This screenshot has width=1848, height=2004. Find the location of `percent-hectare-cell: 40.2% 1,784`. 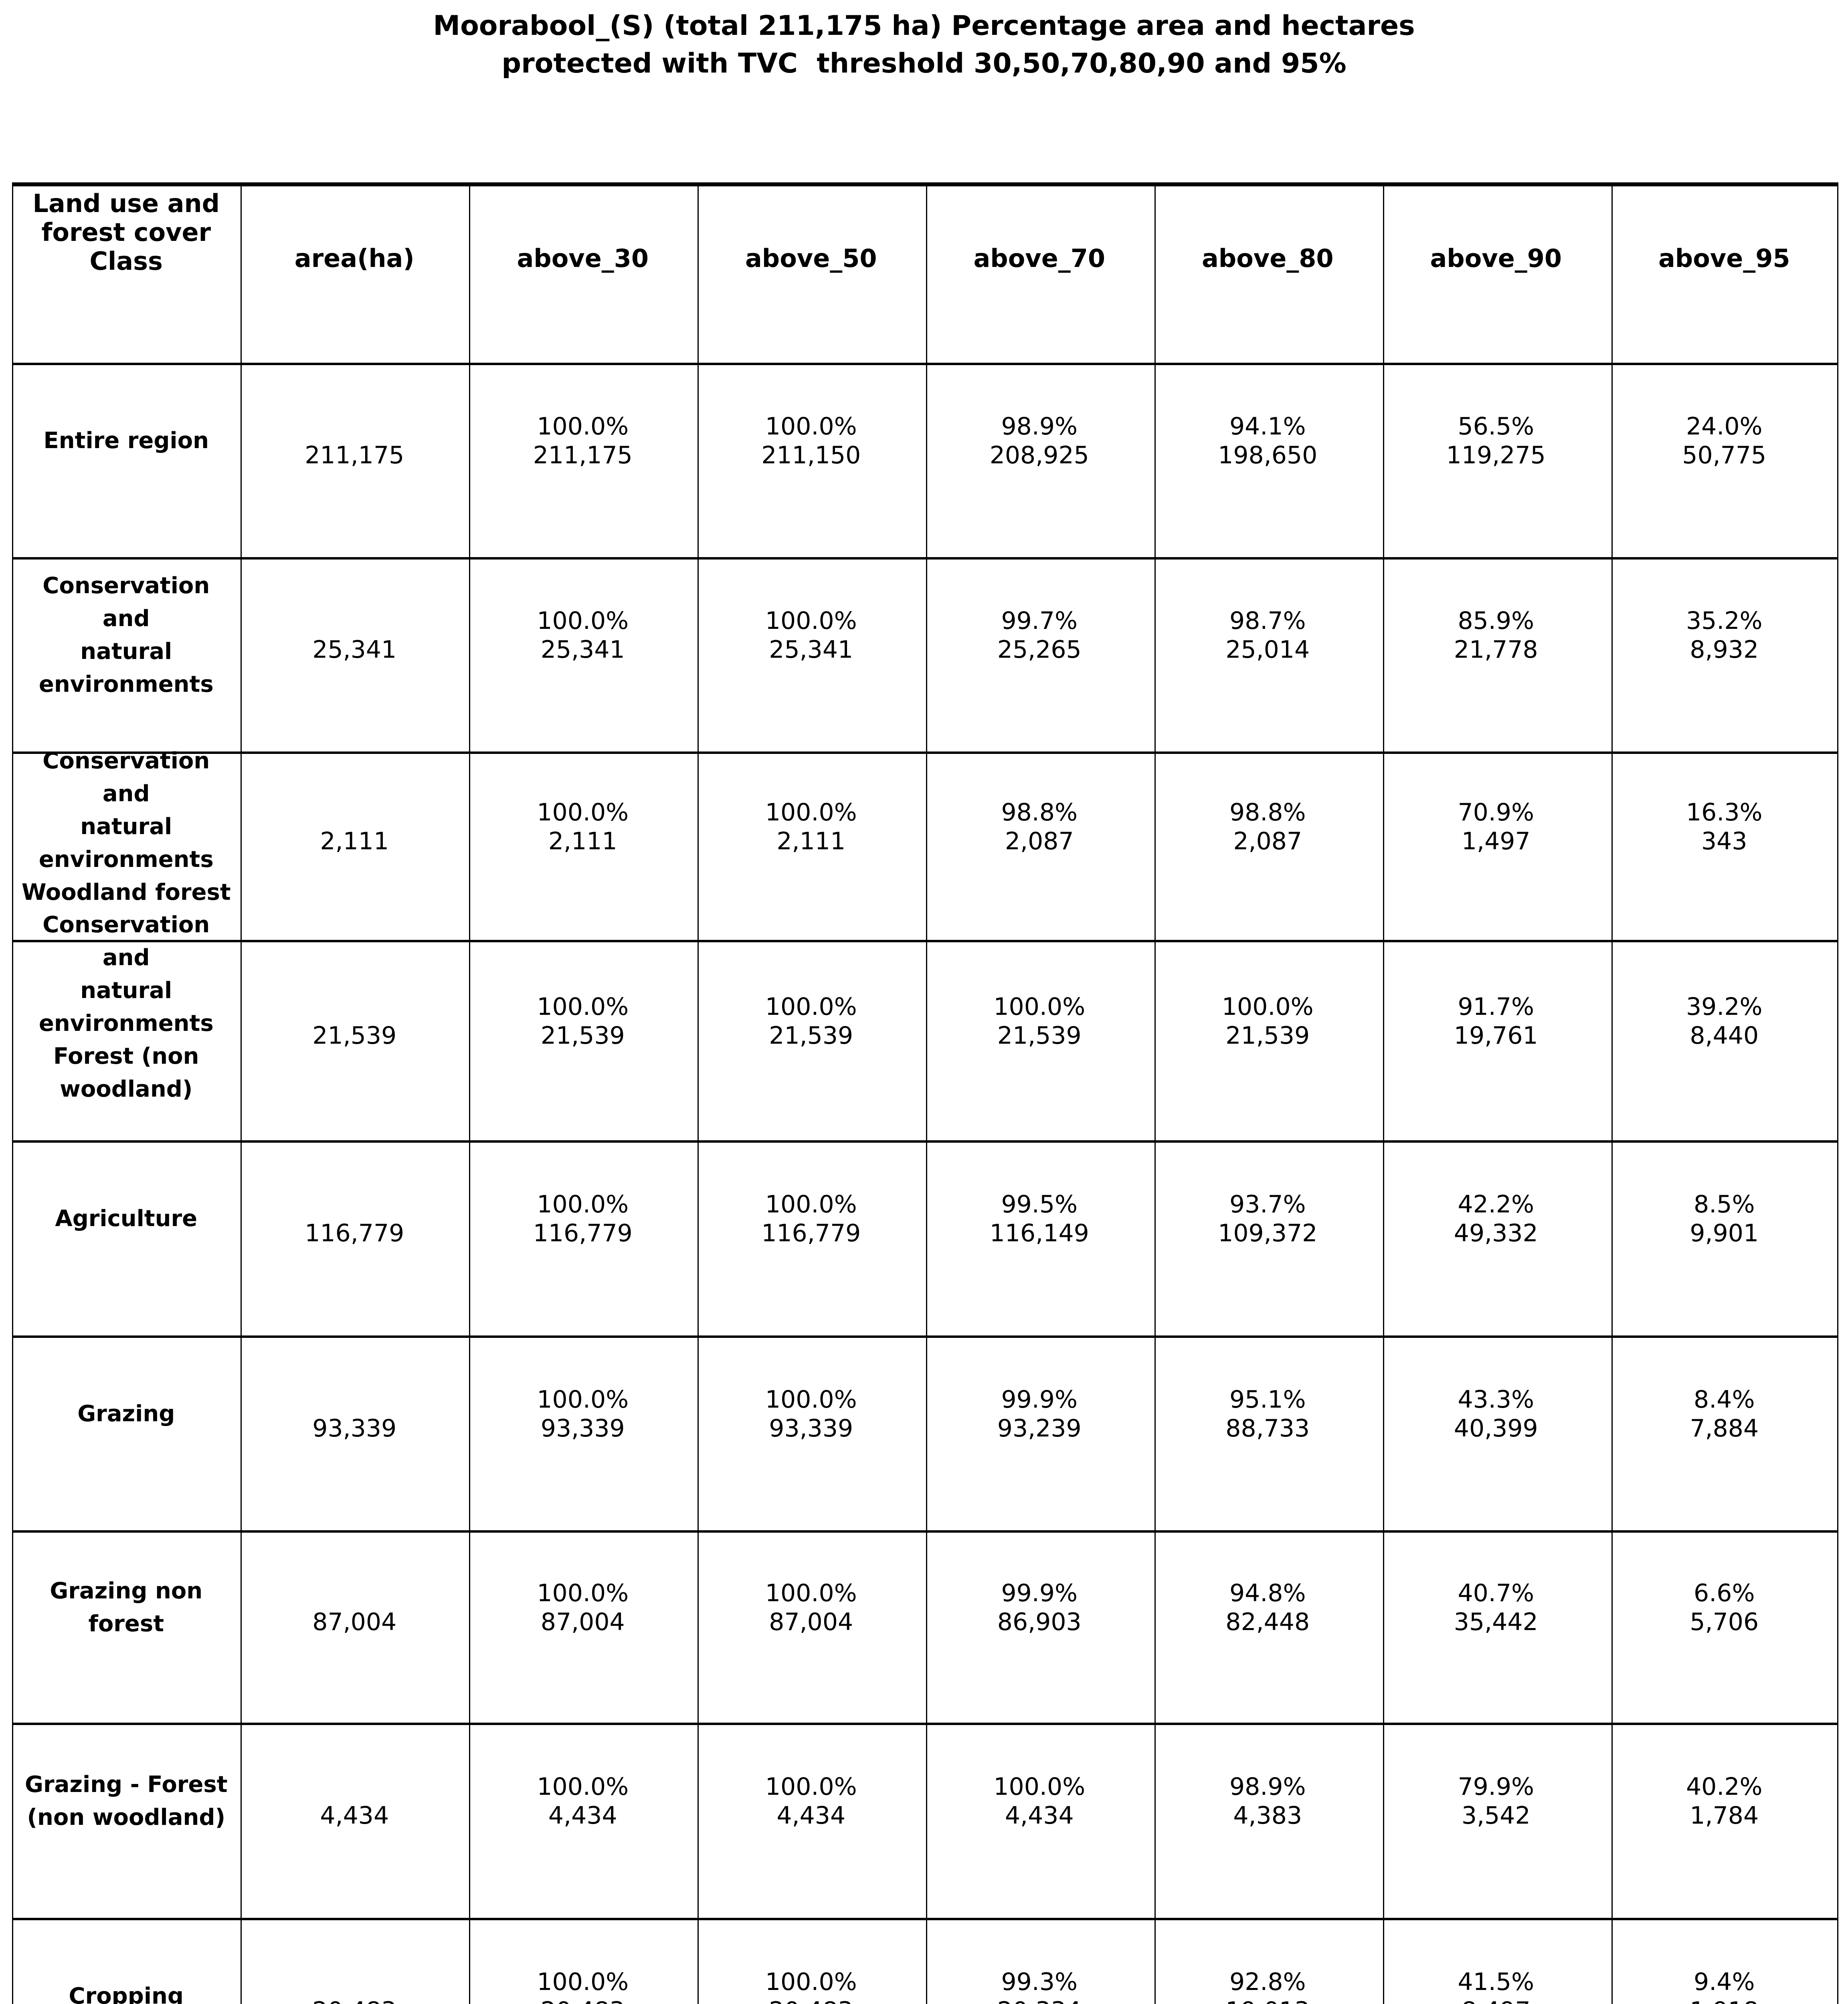

percent-hectare-cell: 40.2% 1,784 is located at coordinates (1725, 1801).